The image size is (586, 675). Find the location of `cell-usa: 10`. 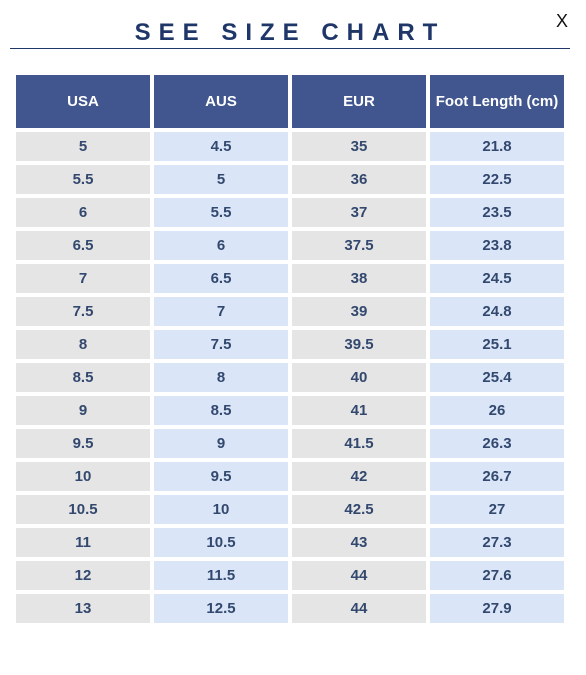

cell-usa: 10 is located at coordinates (83, 476).